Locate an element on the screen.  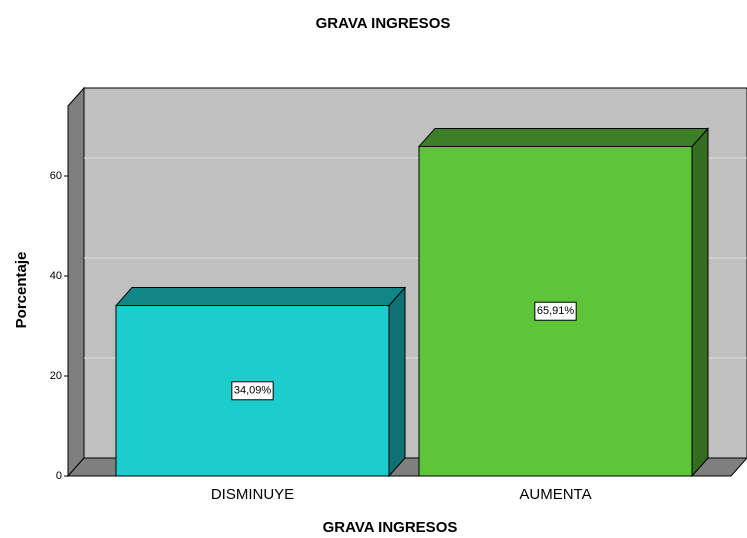
y-tick-label: 0 is located at coordinates (59, 476).